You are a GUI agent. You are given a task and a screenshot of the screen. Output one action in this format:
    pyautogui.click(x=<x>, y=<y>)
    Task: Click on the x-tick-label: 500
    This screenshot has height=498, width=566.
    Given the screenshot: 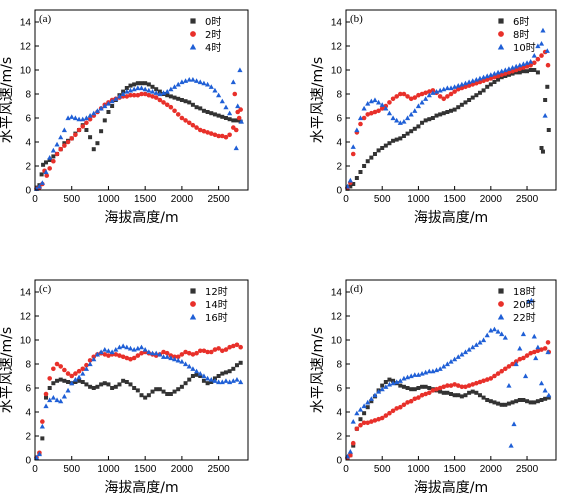 What is the action you would take?
    pyautogui.click(x=382, y=469)
    